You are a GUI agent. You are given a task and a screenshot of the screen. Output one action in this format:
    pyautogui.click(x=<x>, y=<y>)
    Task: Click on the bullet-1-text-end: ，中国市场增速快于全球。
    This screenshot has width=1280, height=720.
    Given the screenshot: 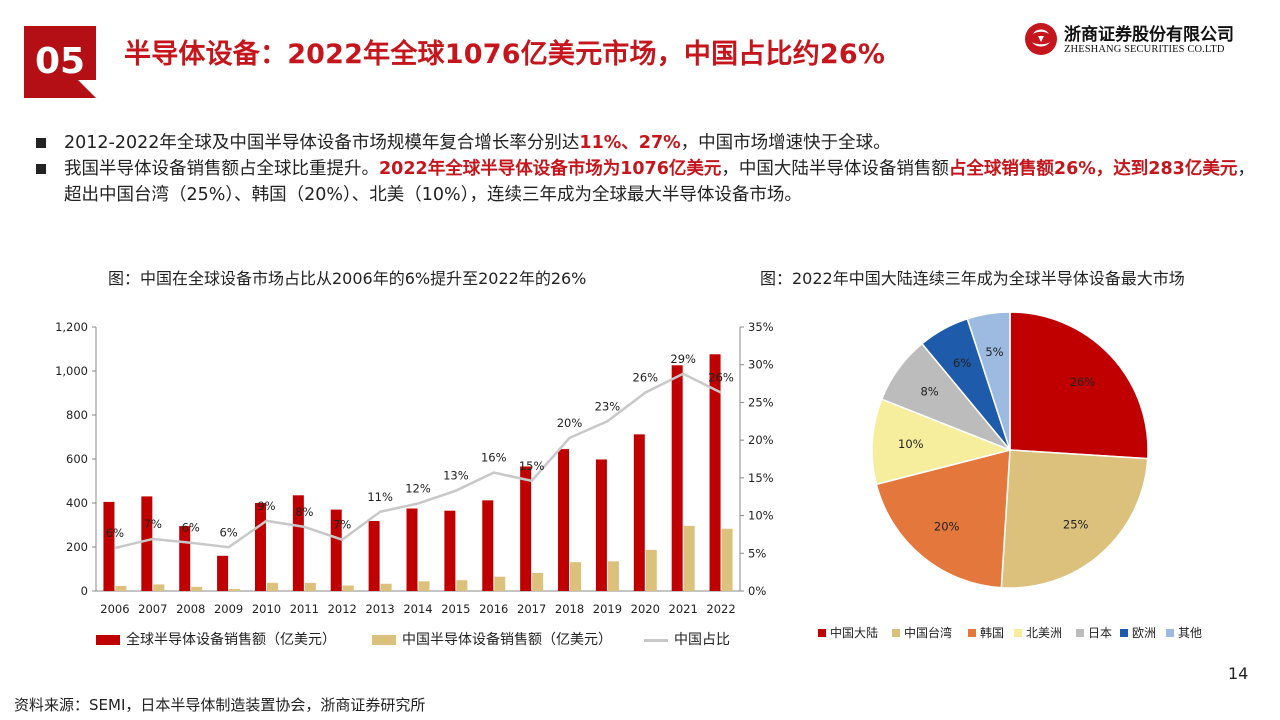 What is the action you would take?
    pyautogui.click(x=785, y=143)
    